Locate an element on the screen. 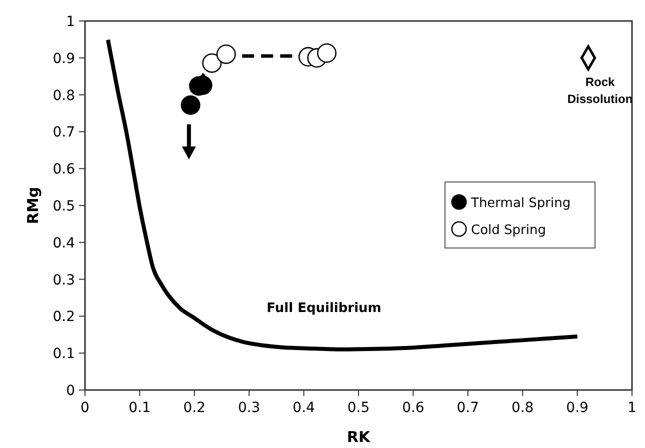  x-tick-label: 0.2 is located at coordinates (194, 408).